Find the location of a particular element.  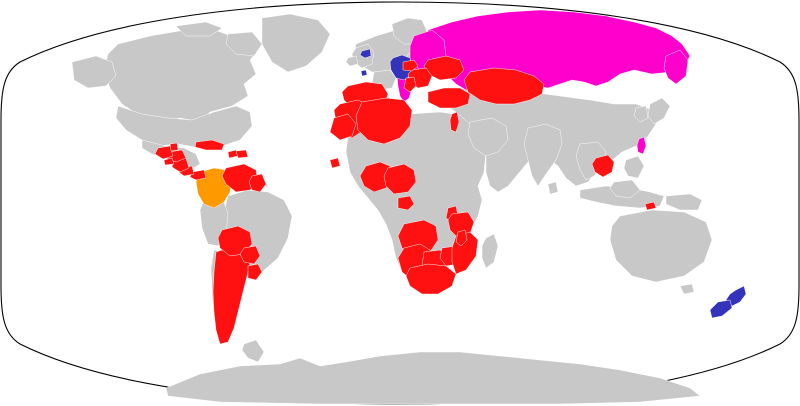

region-venezuela is located at coordinates (240, 178).